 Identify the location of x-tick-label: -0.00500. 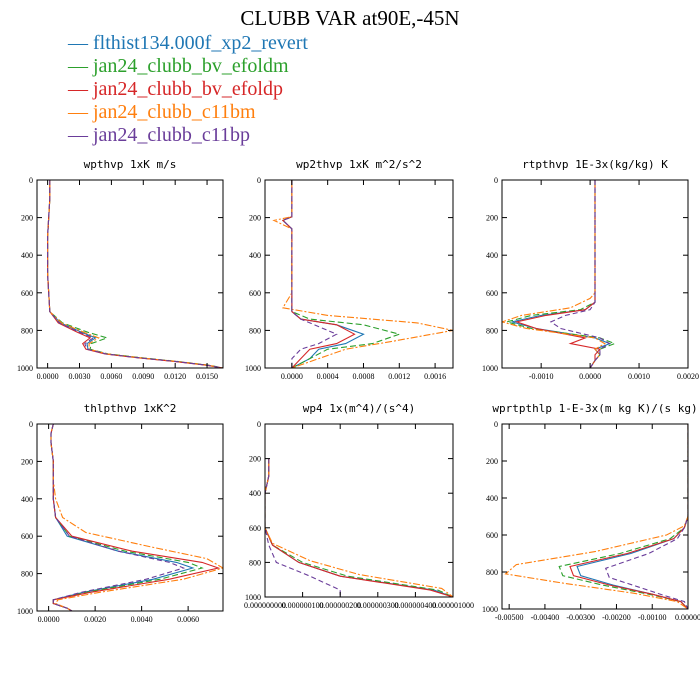
(509, 617).